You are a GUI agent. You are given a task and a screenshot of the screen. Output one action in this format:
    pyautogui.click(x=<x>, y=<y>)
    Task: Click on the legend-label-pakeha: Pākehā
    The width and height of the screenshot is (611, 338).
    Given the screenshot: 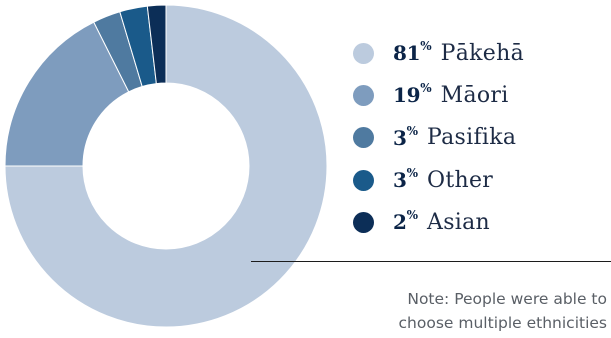 What is the action you would take?
    pyautogui.click(x=482, y=53)
    